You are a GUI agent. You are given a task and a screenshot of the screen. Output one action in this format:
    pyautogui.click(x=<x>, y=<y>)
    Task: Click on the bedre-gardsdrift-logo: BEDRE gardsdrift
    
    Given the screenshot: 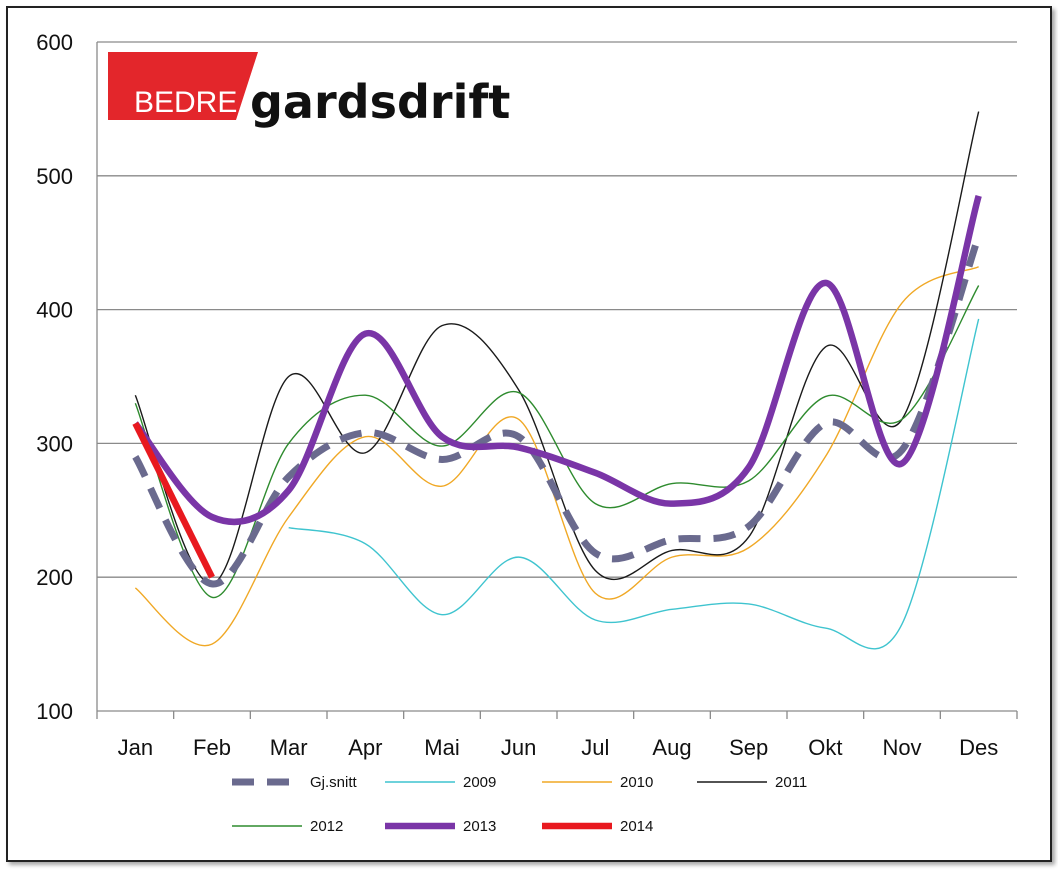 What is the action you would take?
    pyautogui.click(x=309, y=90)
    